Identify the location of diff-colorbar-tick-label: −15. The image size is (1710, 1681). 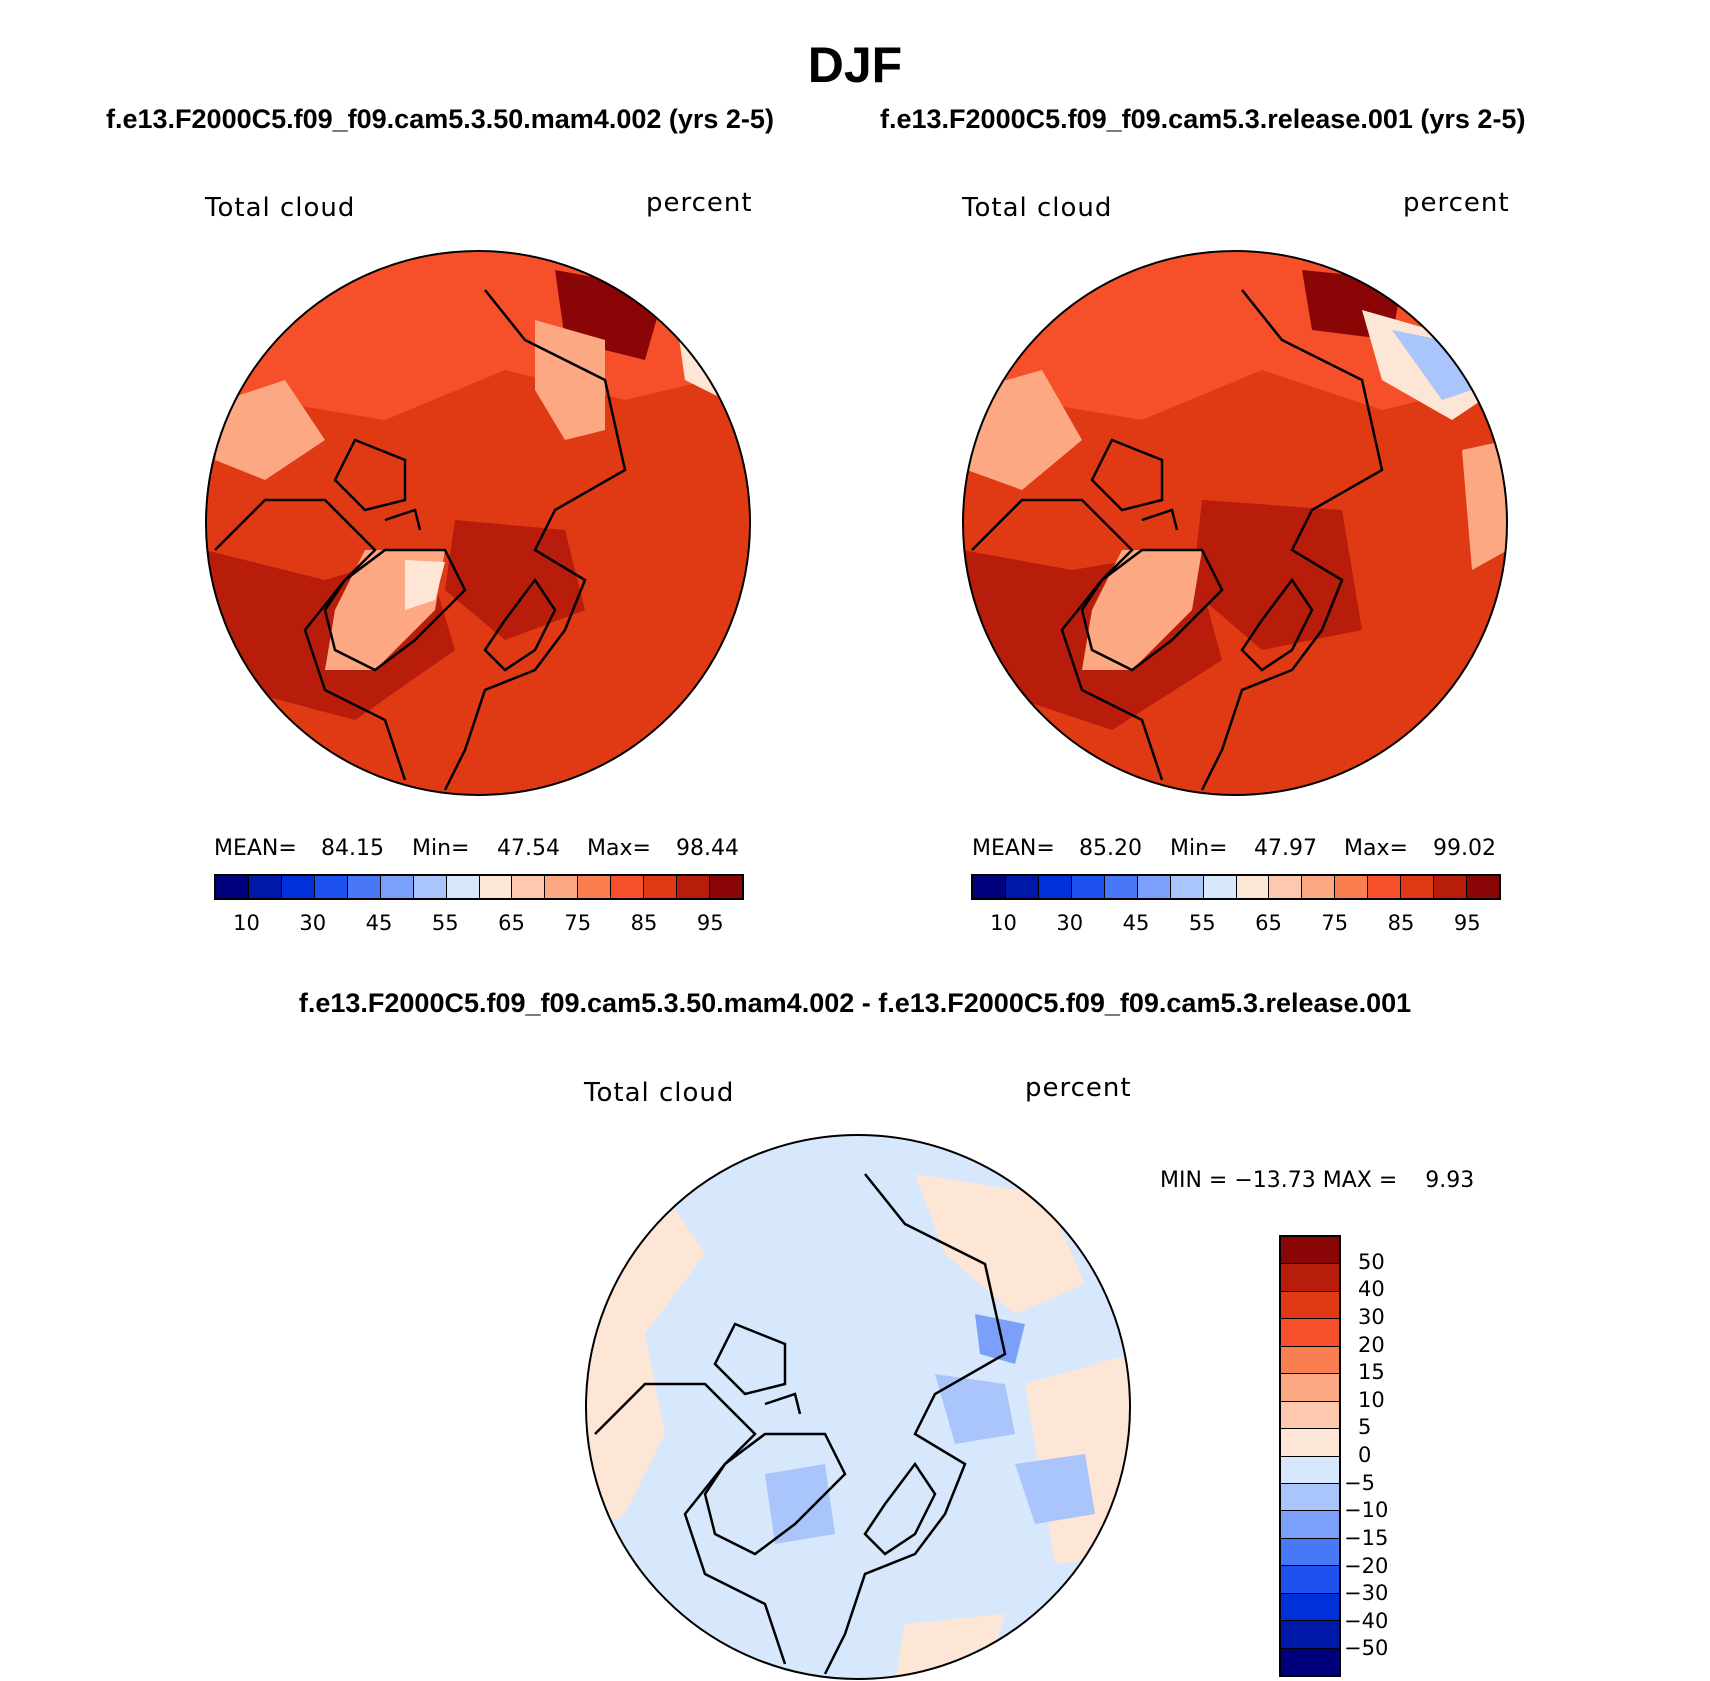
(1366, 1537).